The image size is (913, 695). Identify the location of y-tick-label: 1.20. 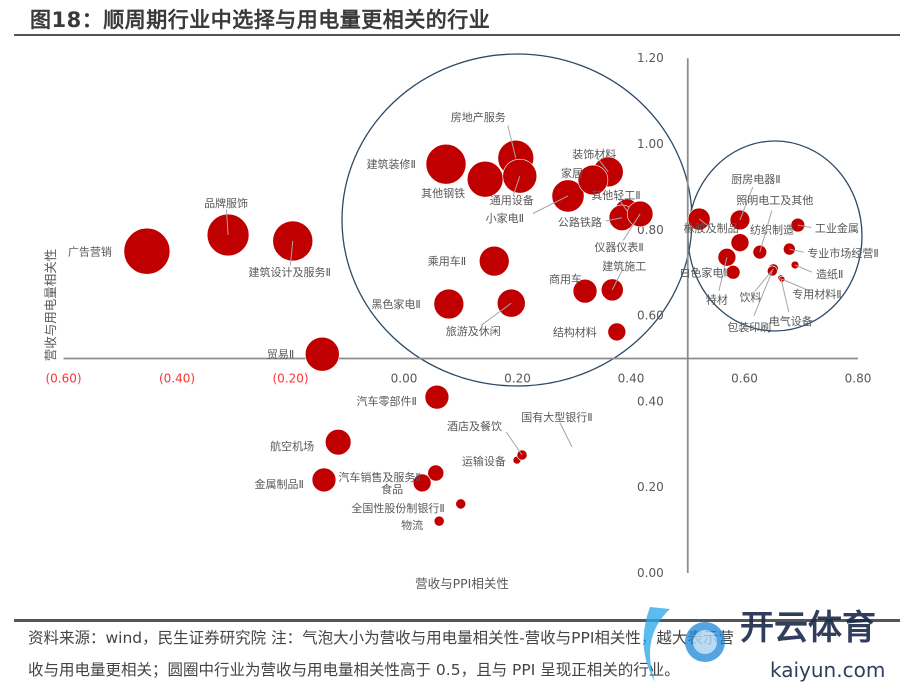
(650, 58).